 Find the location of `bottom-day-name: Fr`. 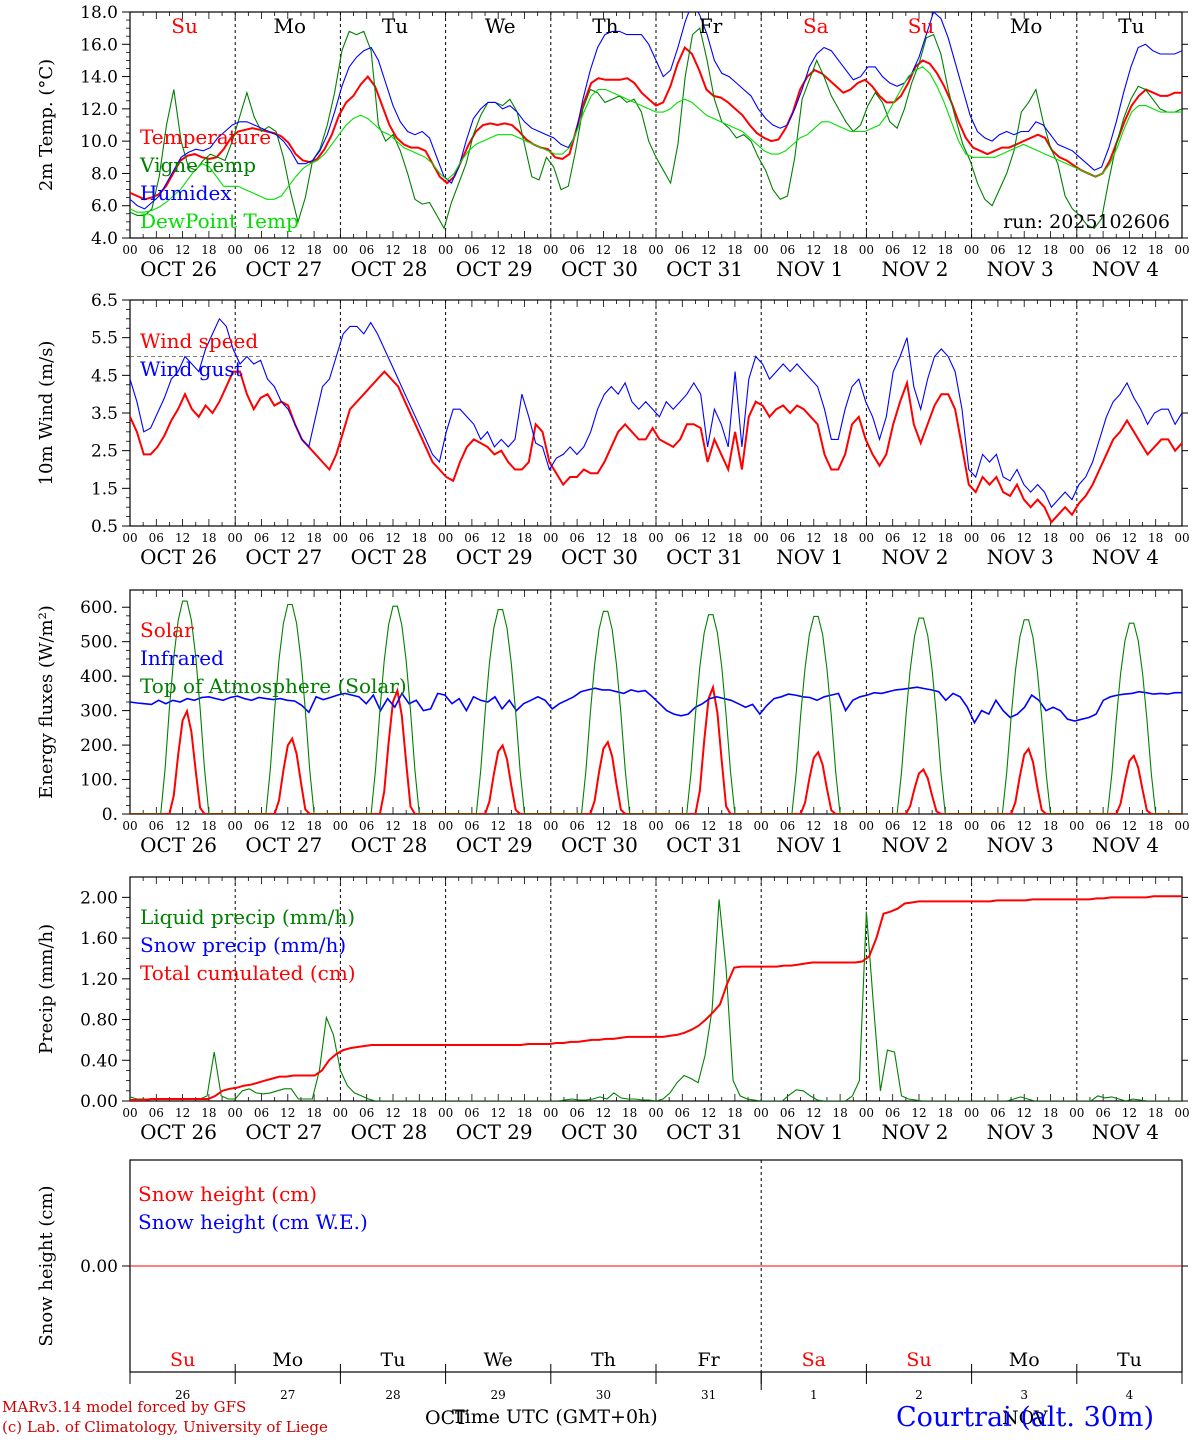

bottom-day-name: Fr is located at coordinates (708, 1360).